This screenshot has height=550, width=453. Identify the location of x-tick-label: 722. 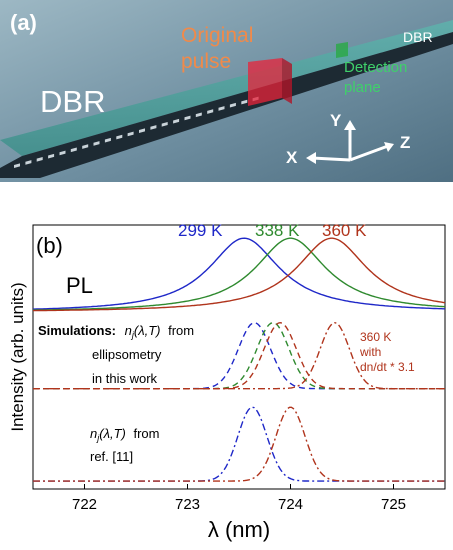
(84, 504).